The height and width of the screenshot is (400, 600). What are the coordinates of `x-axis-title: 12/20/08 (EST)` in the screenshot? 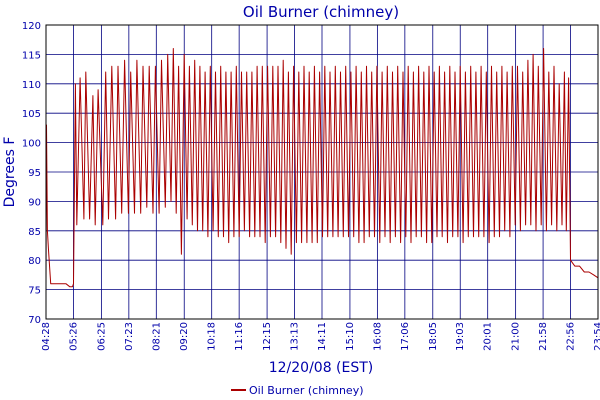 It's located at (321, 368).